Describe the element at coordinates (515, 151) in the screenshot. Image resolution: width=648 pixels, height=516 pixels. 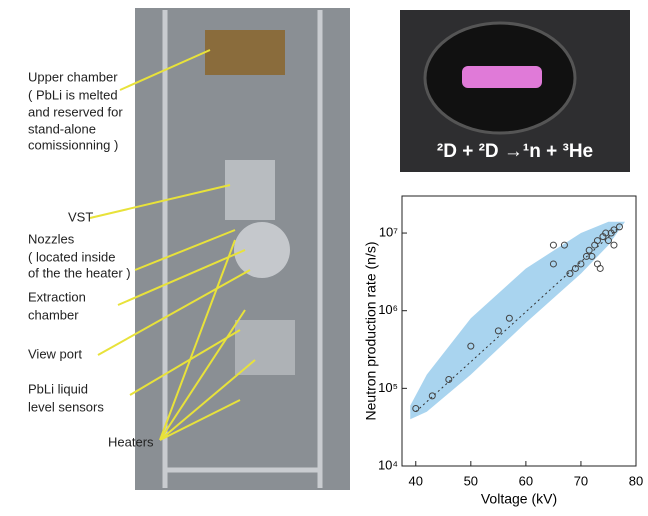
I see `equation: ²D + ²D →¹n + ³He` at that location.